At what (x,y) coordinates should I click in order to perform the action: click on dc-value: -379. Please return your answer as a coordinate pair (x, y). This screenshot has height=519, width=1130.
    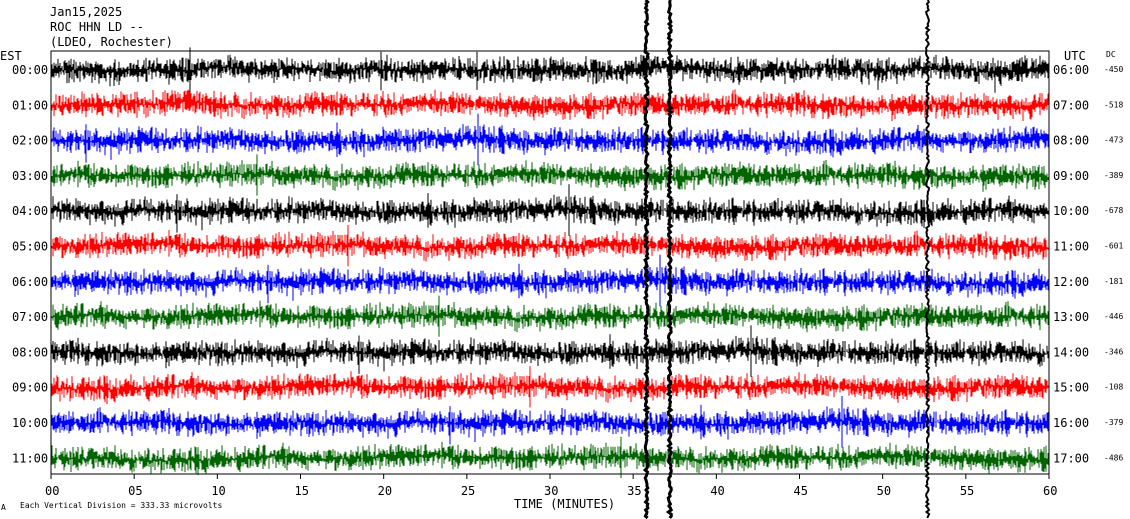
    Looking at the image, I should click on (1113, 422).